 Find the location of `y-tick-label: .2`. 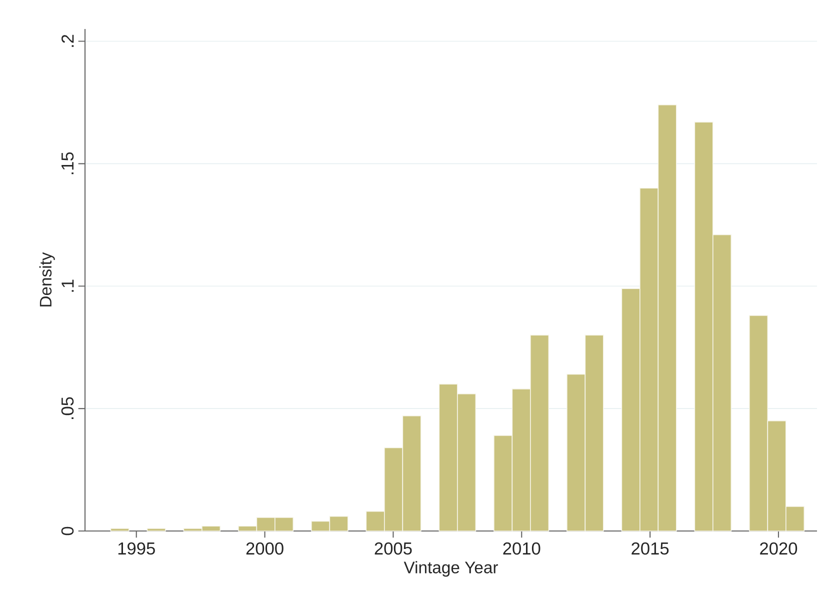

y-tick-label: .2 is located at coordinates (68, 40).